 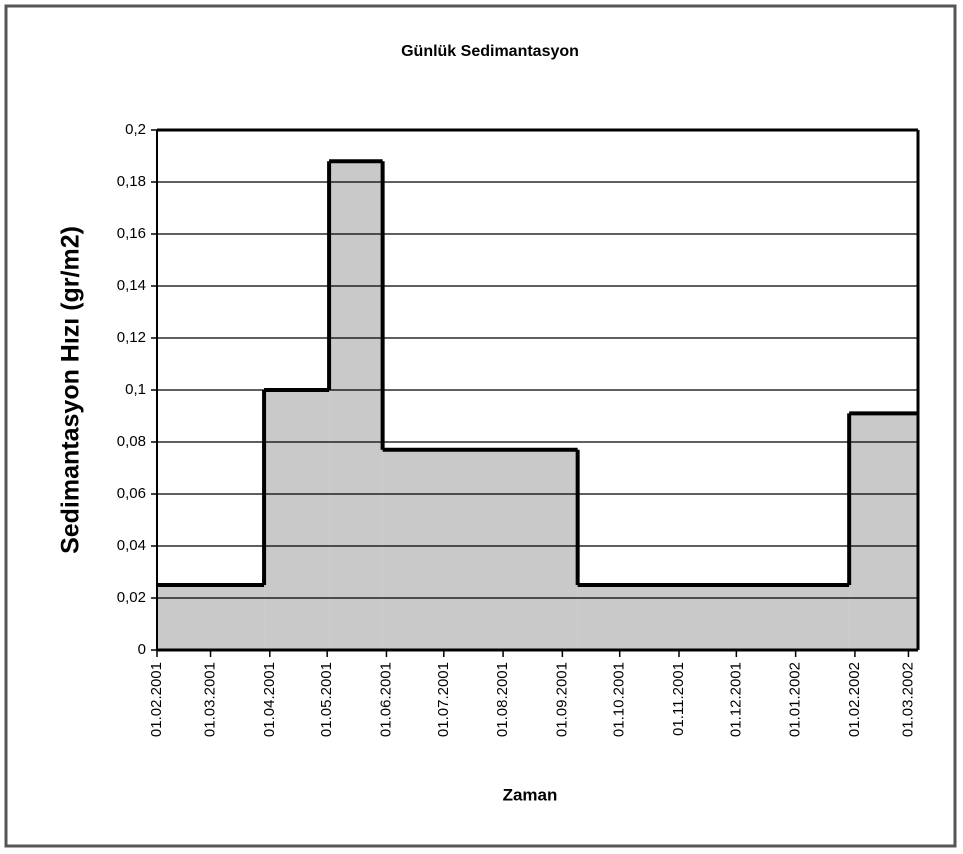 What do you see at coordinates (142, 649) in the screenshot?
I see `y-tick-label: 0` at bounding box center [142, 649].